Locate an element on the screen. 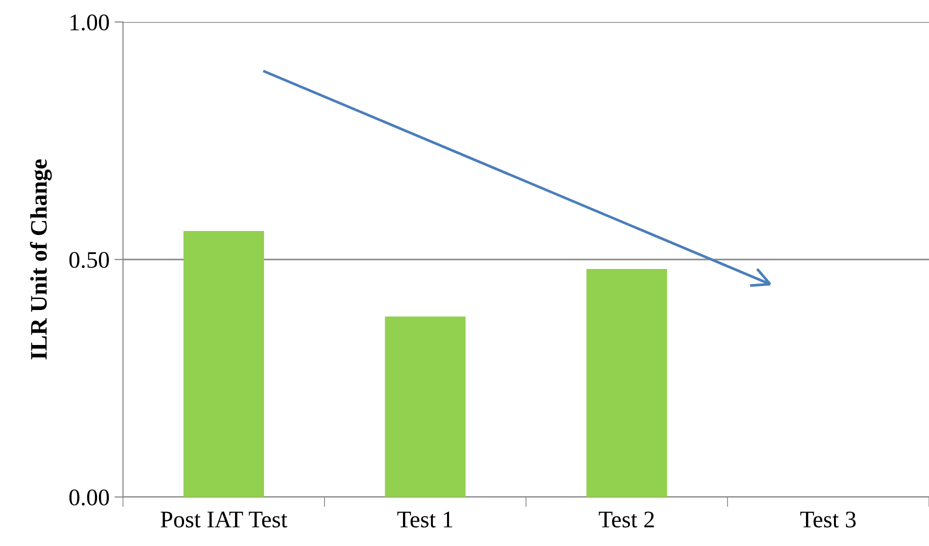 The image size is (929, 546). x-tick-label: Post IAT Test is located at coordinates (224, 520).